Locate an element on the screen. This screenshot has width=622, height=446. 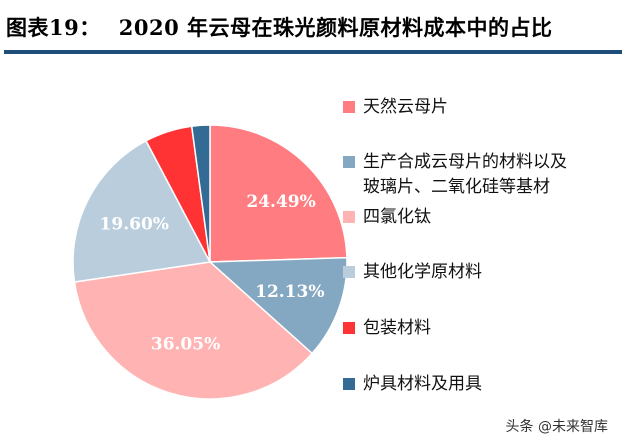
title-prefix: 图表19： is located at coordinates (53, 27).